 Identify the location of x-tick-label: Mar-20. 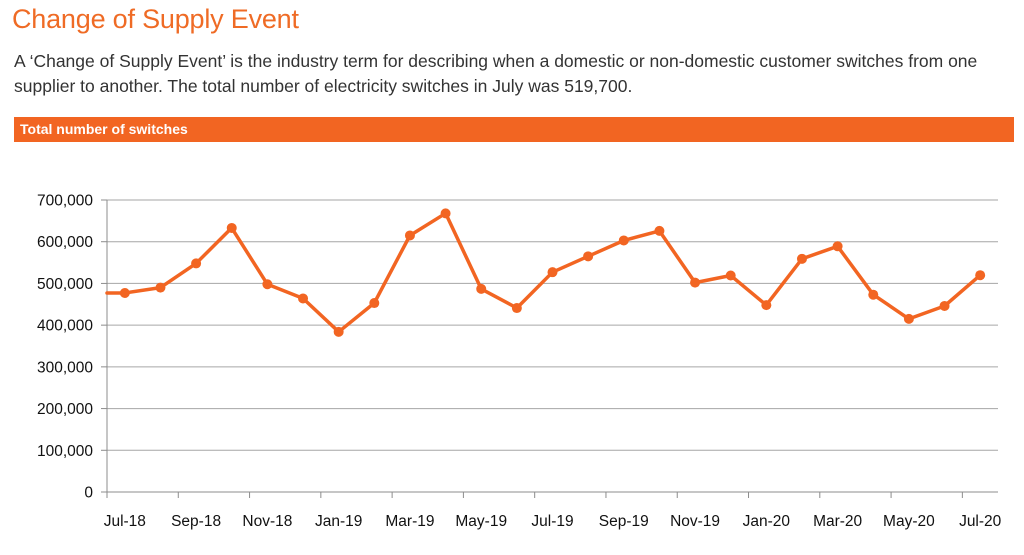
(837, 521).